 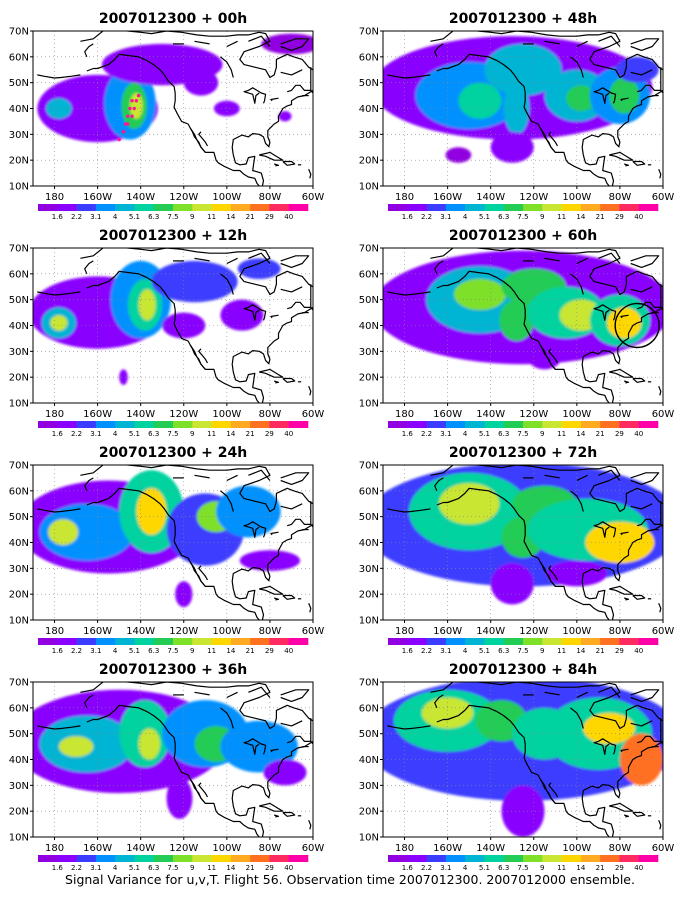 I want to click on panel-title: 2007012300 + 72h, so click(x=523, y=453).